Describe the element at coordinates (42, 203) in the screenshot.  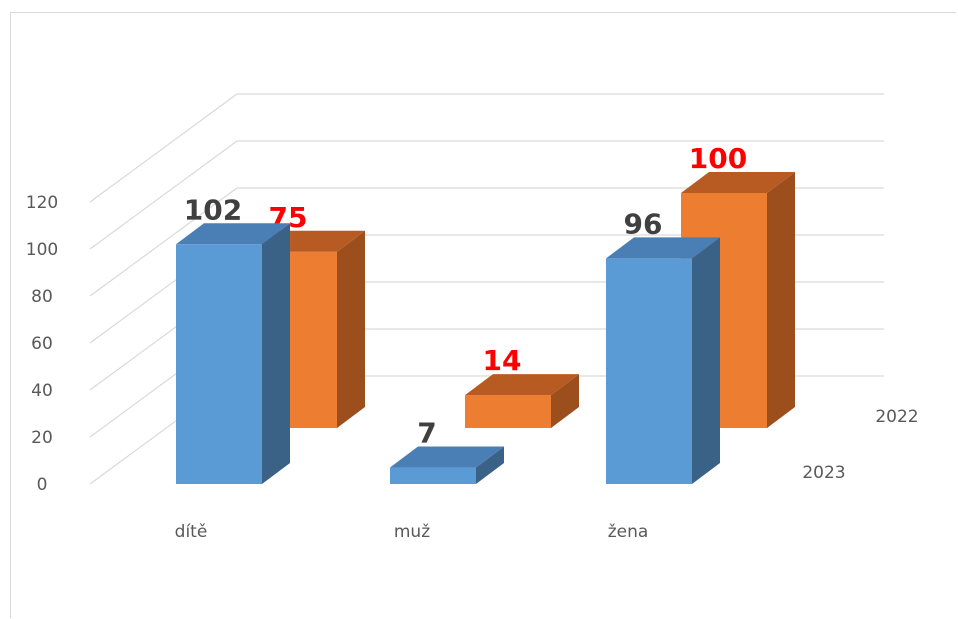
I see `y-tick-label: 120` at that location.